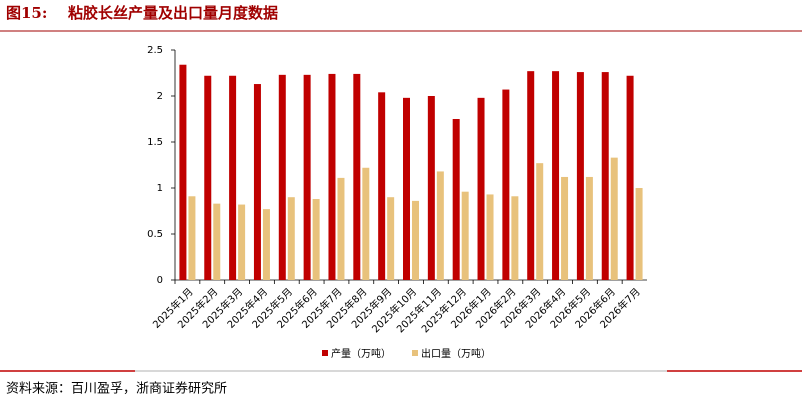 This screenshot has height=407, width=802. Describe the element at coordinates (155, 50) in the screenshot. I see `y-tick-label: 2.5` at that location.